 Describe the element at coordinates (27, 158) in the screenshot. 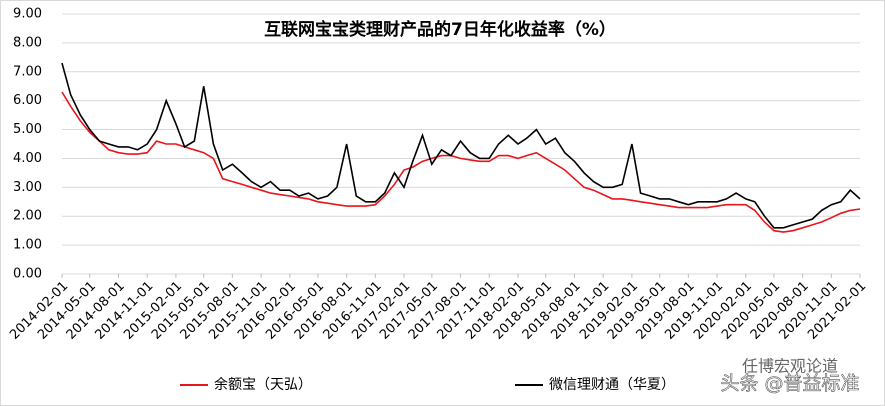

I see `y-tick-label: 4.00` at that location.